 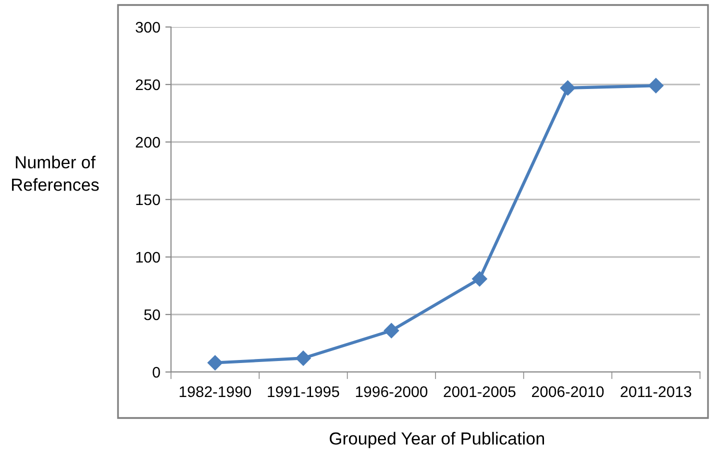 What do you see at coordinates (148, 142) in the screenshot?
I see `y-tick-label: 200` at bounding box center [148, 142].